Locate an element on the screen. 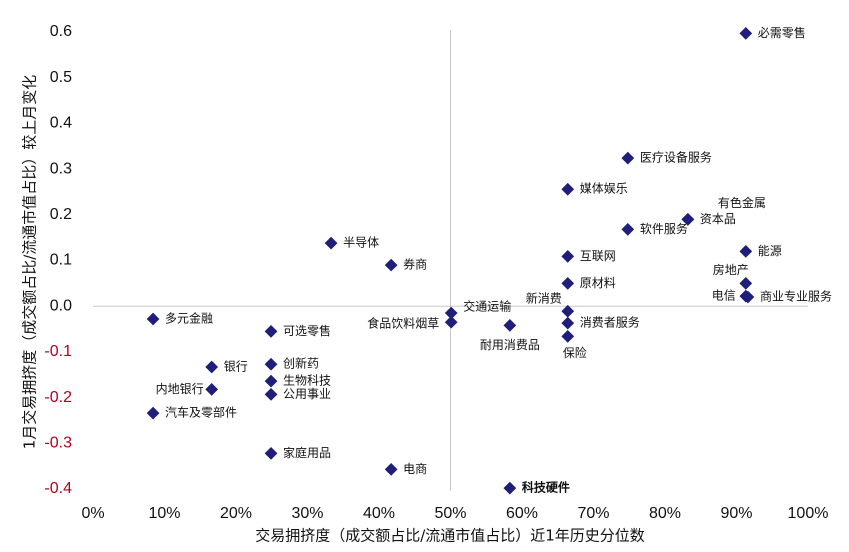  point-label: 交通运输 is located at coordinates (487, 306).